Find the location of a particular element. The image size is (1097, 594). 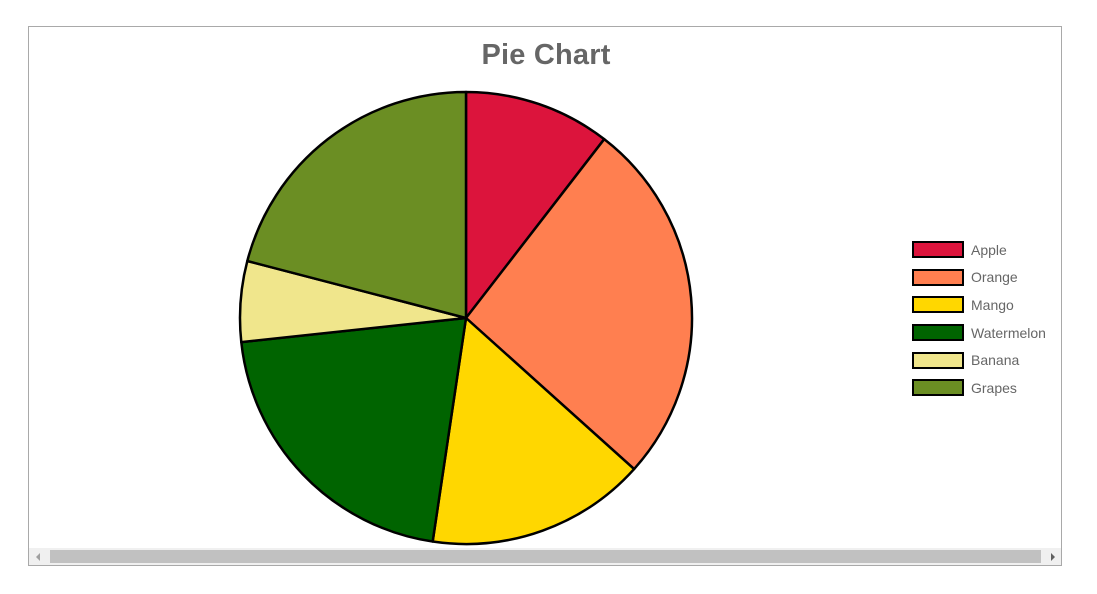

chevron-right-icon is located at coordinates (1052, 556).